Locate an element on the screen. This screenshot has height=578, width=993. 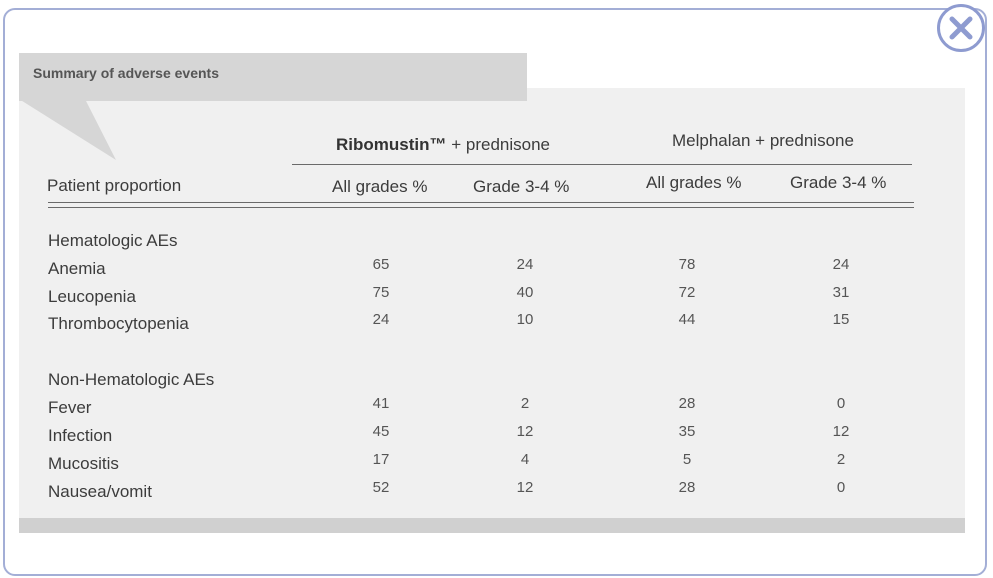
group-header-ribomustin: Ribomustin™ + prednisone is located at coordinates (443, 145).